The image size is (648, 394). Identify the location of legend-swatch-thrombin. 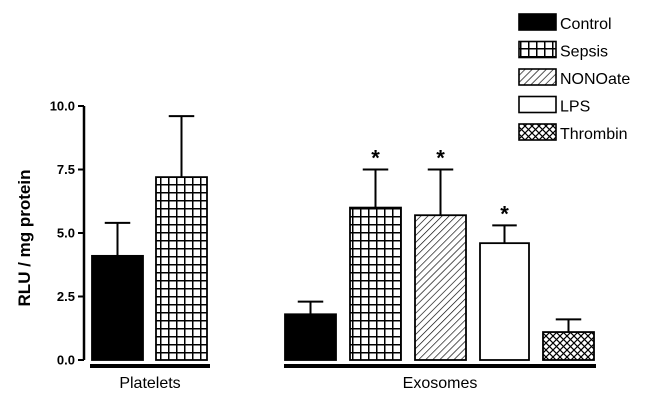
(537, 132).